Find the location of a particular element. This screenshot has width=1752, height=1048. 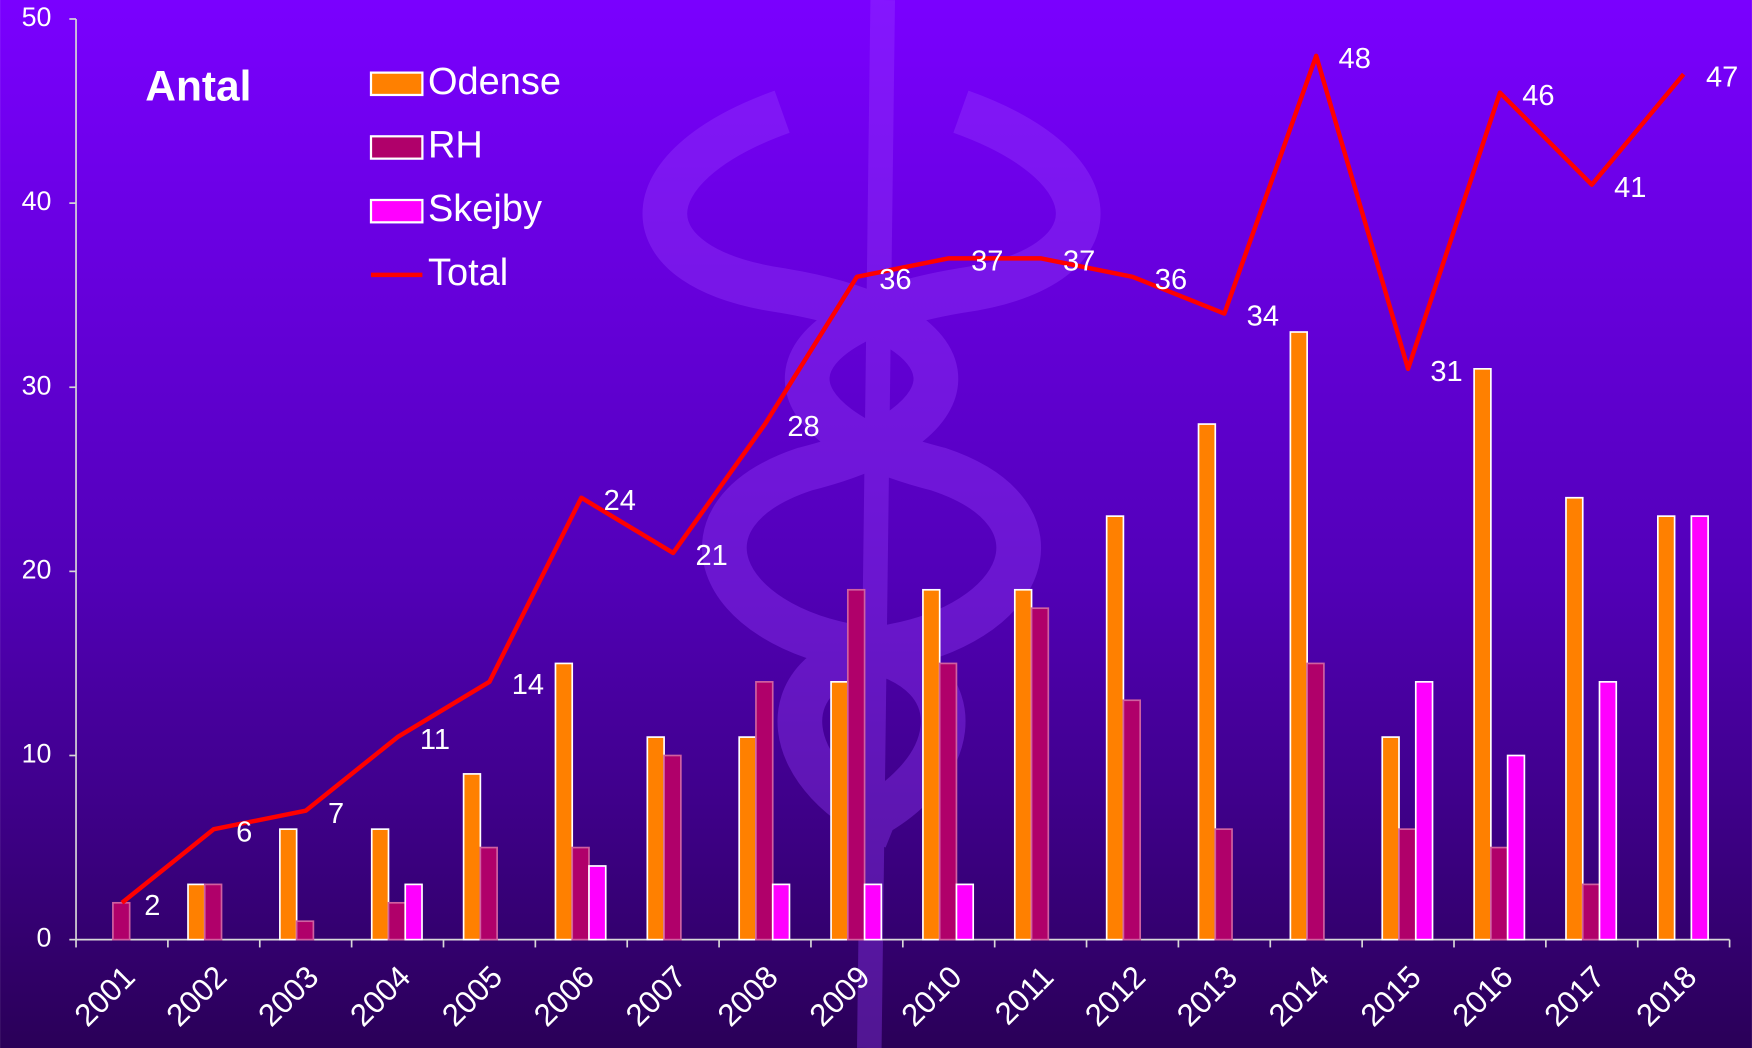

y-tick-label: 10 is located at coordinates (37, 754).